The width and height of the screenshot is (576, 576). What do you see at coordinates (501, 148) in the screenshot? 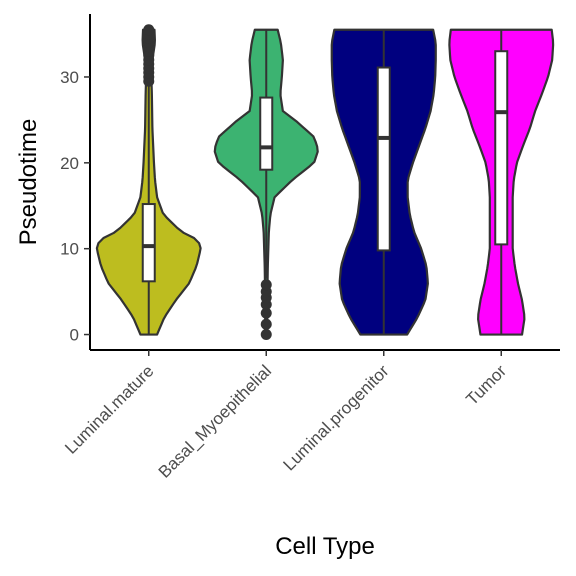
I see `box-Tumor` at bounding box center [501, 148].